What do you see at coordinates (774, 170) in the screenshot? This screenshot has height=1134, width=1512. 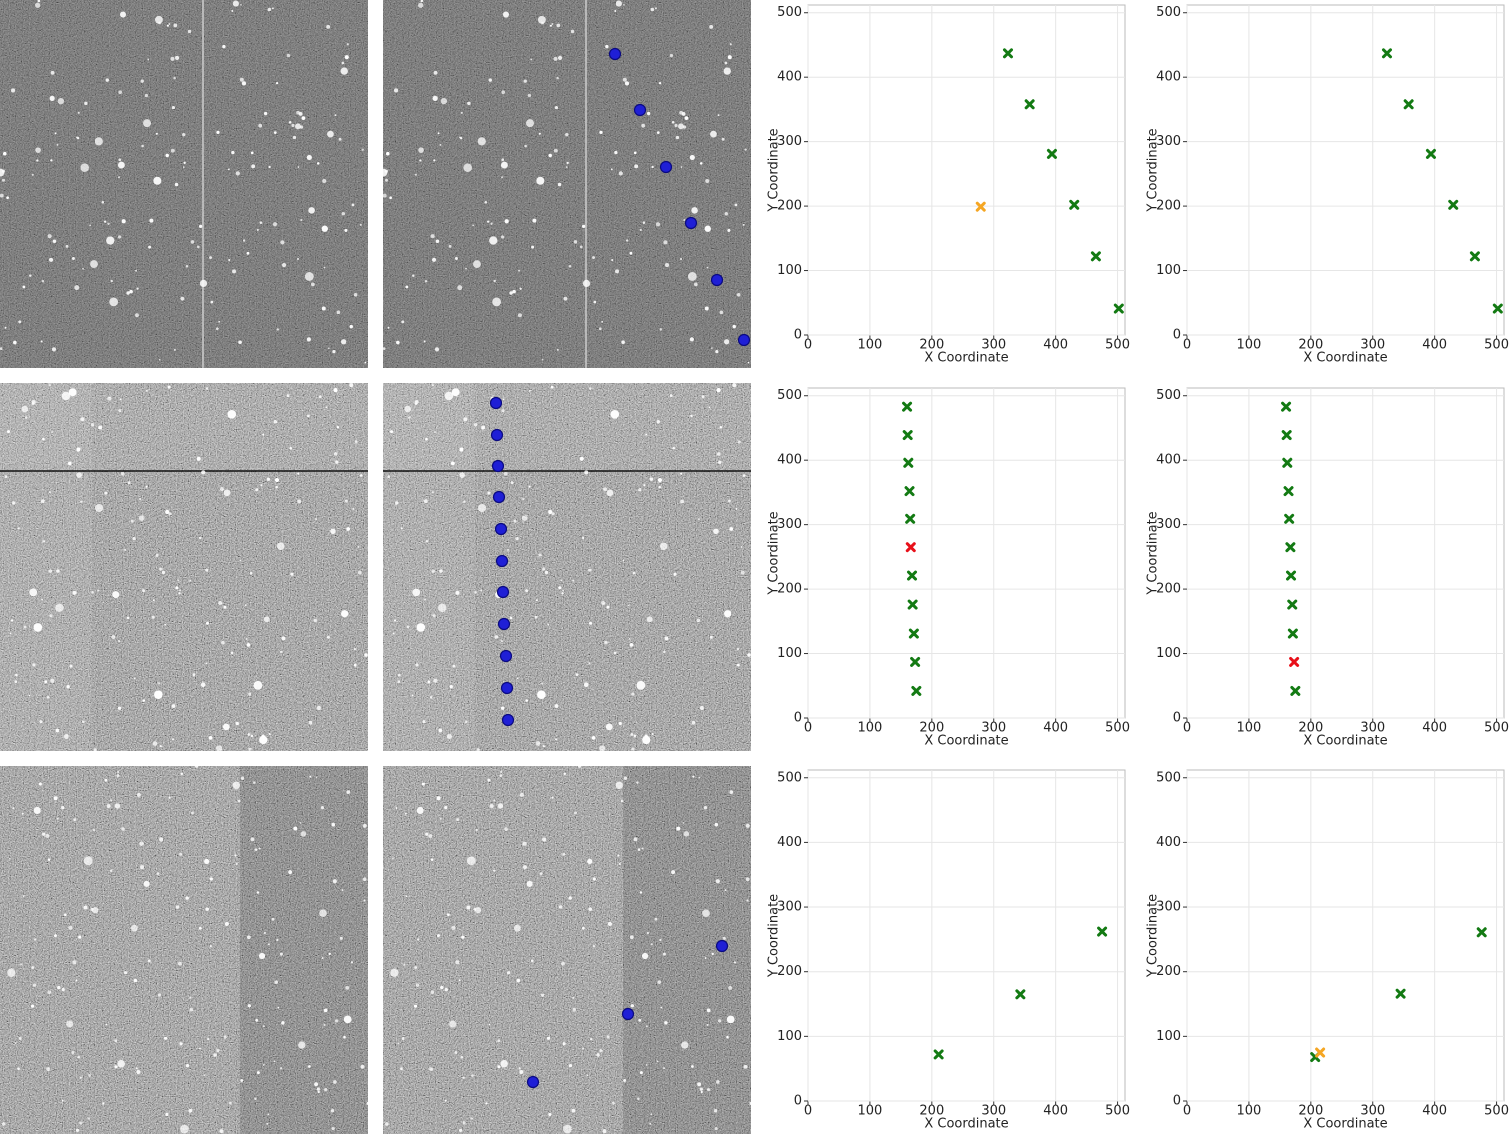 I see `y-axis-label: Y Coordinate` at bounding box center [774, 170].